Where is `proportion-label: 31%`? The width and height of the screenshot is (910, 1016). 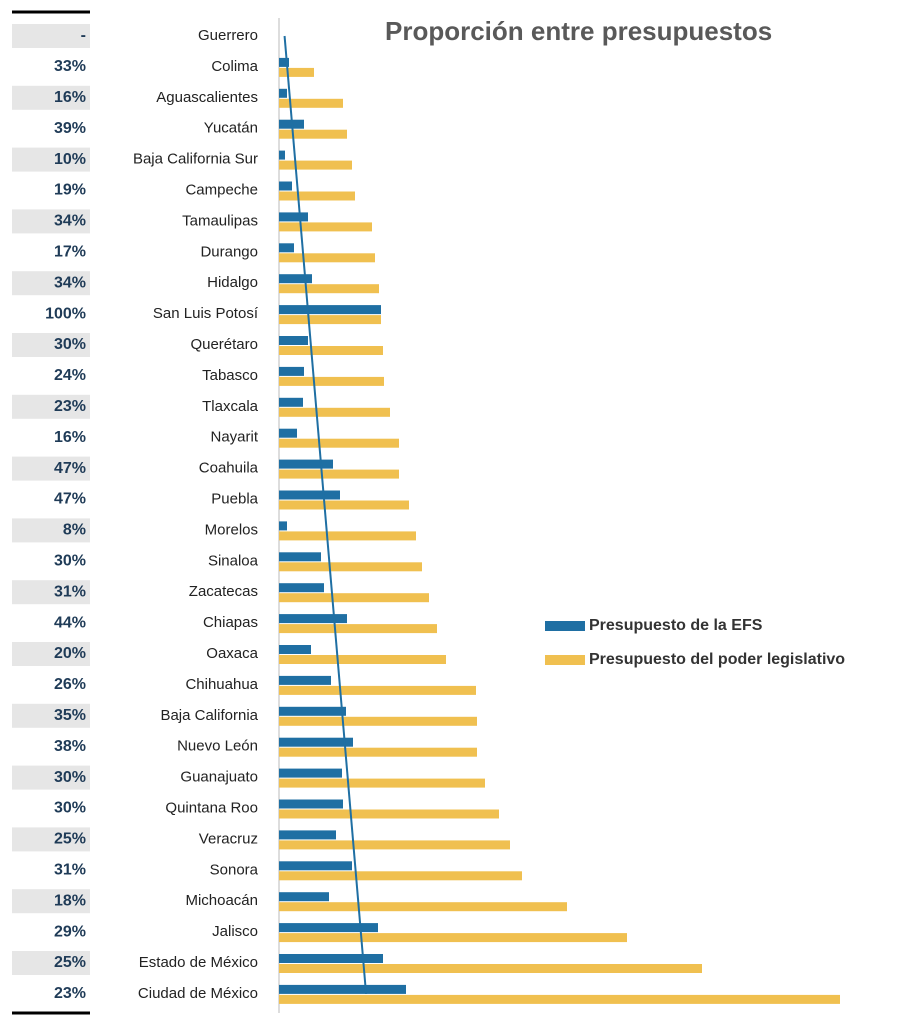
proportion-label: 31% is located at coordinates (70, 870).